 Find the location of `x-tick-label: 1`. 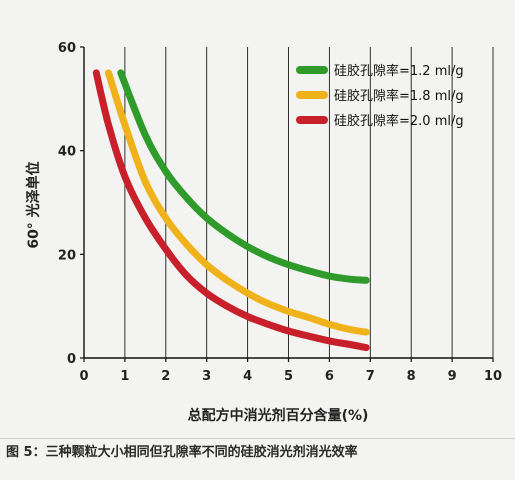

x-tick-label: 1 is located at coordinates (124, 376).